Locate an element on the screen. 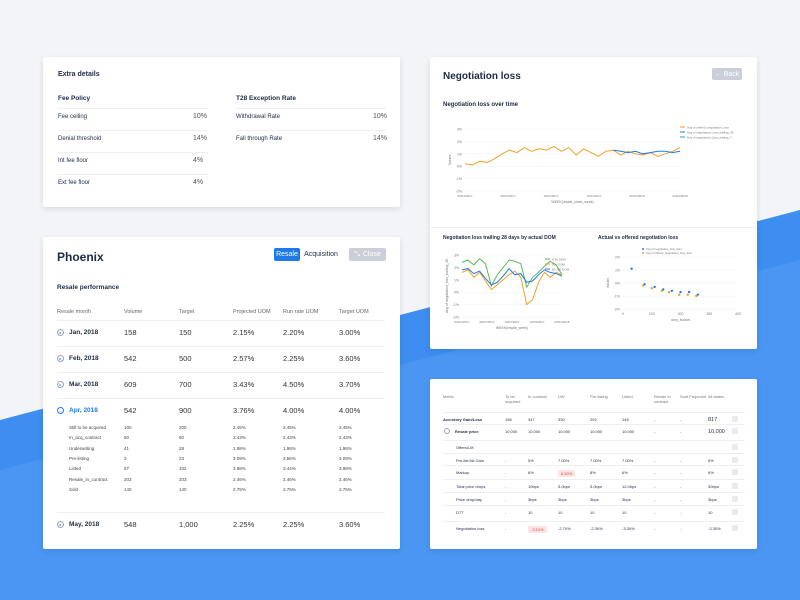 The width and height of the screenshot is (800, 600). metric-label: Accretory Gain/Loss is located at coordinates (463, 419).